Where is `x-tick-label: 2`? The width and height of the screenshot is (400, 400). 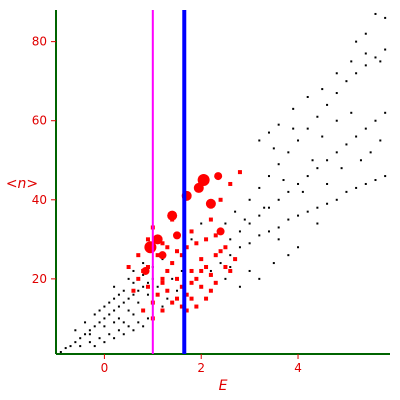 x-tick-label: 2 is located at coordinates (201, 368).